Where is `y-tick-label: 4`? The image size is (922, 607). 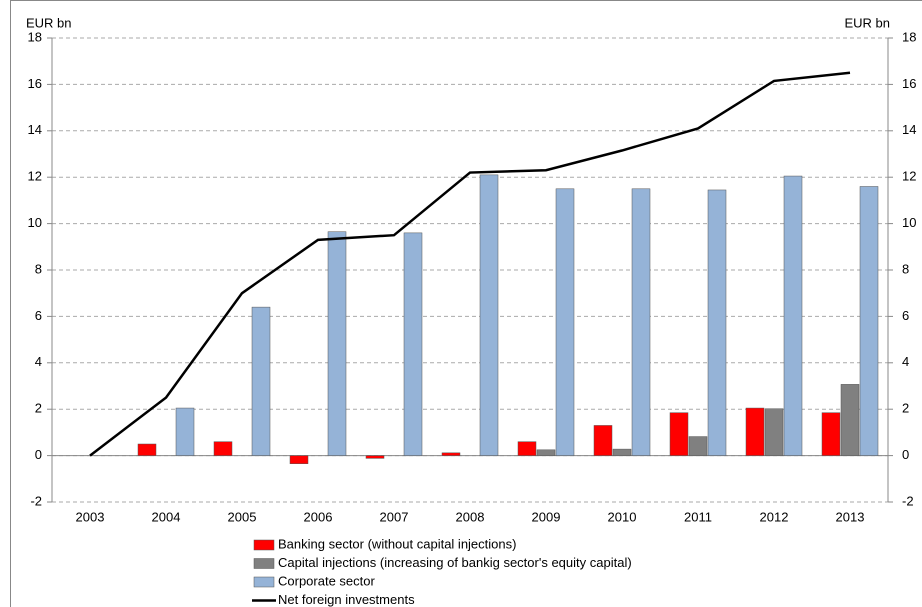
y-tick-label: 4 is located at coordinates (38, 361).